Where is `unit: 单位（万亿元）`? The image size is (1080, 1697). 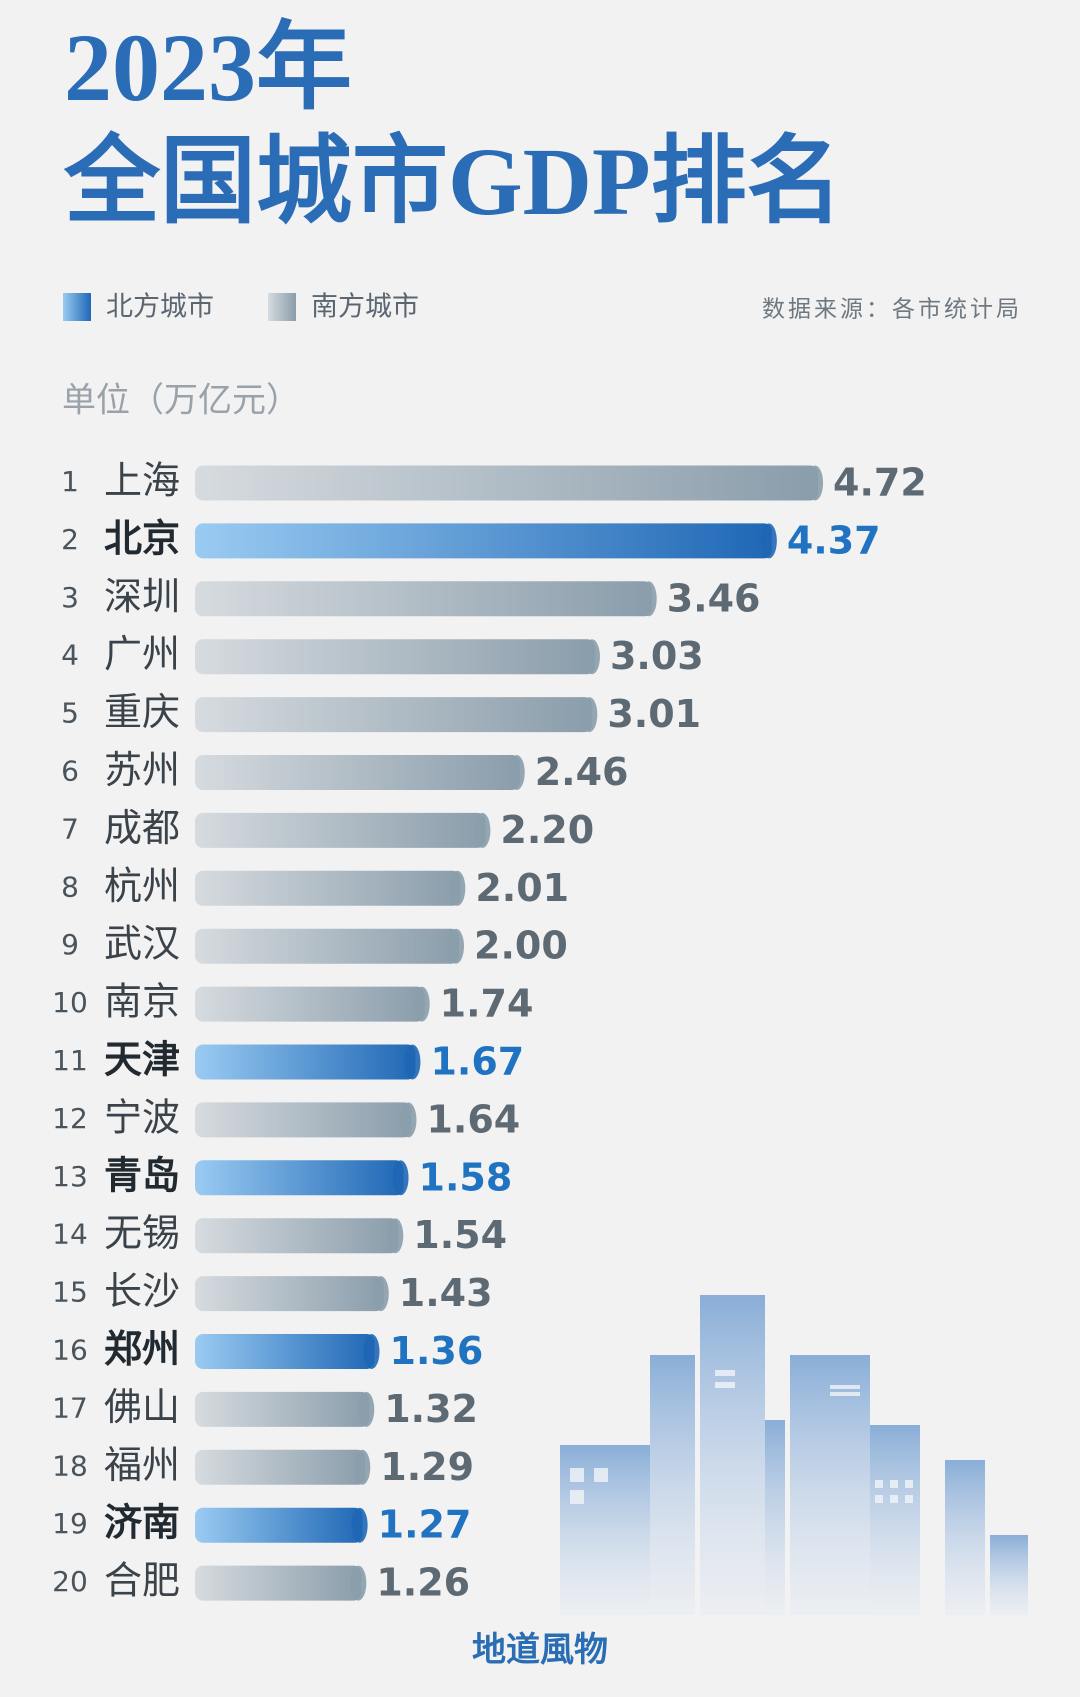
unit: 单位（万亿元） is located at coordinates (181, 401).